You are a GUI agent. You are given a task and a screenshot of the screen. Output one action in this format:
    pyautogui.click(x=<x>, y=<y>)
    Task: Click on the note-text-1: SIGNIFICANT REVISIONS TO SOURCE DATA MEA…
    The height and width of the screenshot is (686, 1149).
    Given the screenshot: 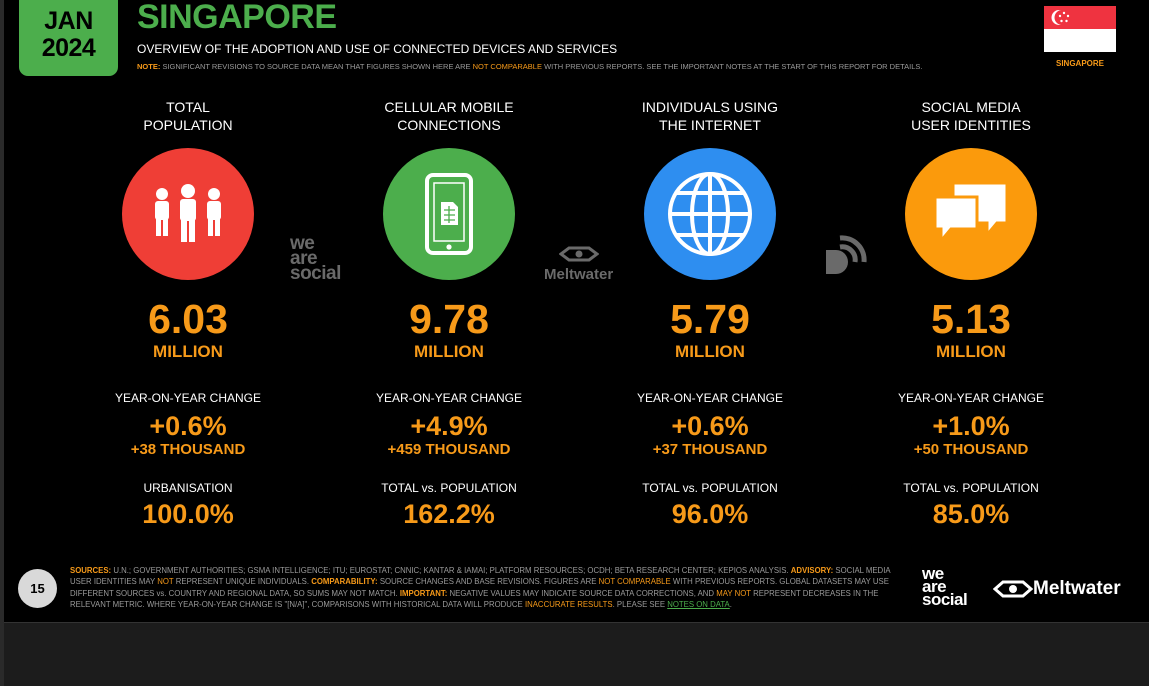 What is the action you would take?
    pyautogui.click(x=316, y=66)
    